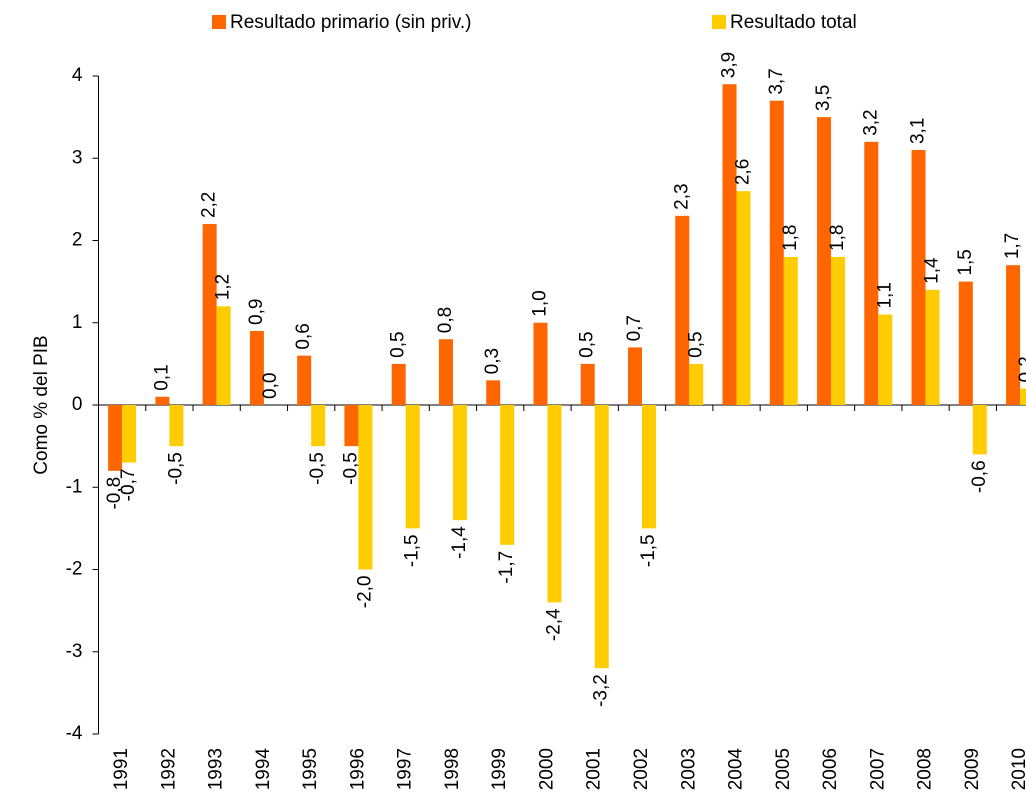 Image resolution: width=1026 pixels, height=811 pixels. Describe the element at coordinates (499, 769) in the screenshot. I see `x-tick-label: 1999` at that location.